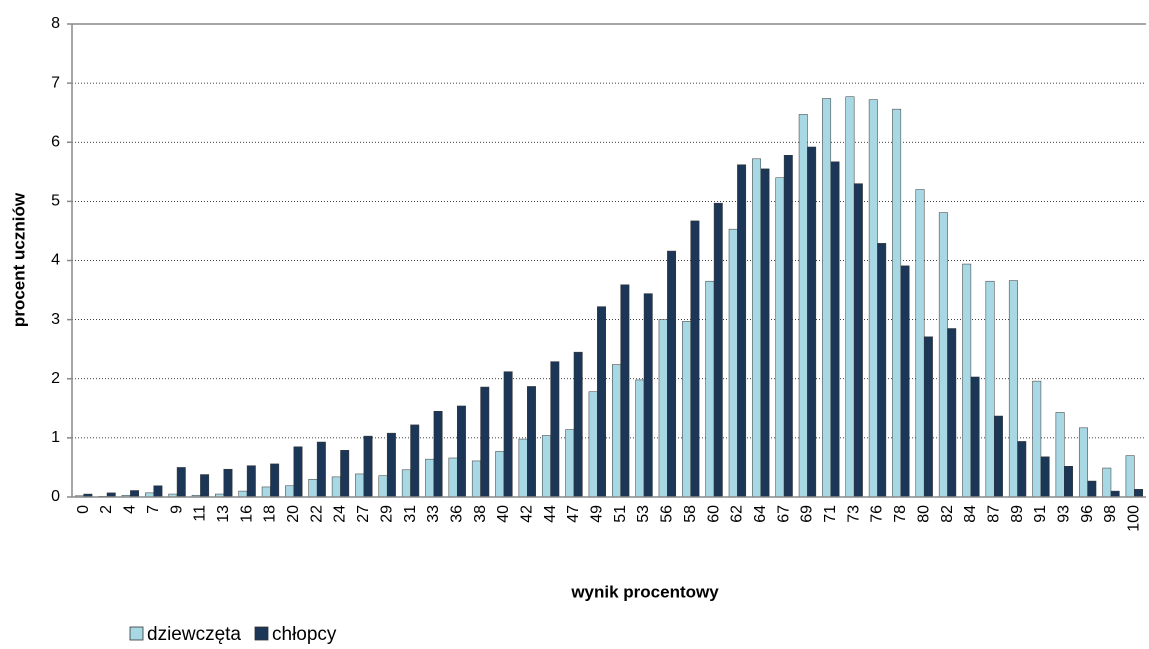 This screenshot has height=649, width=1149. Describe the element at coordinates (760, 514) in the screenshot. I see `x-tick-label: 64` at that location.